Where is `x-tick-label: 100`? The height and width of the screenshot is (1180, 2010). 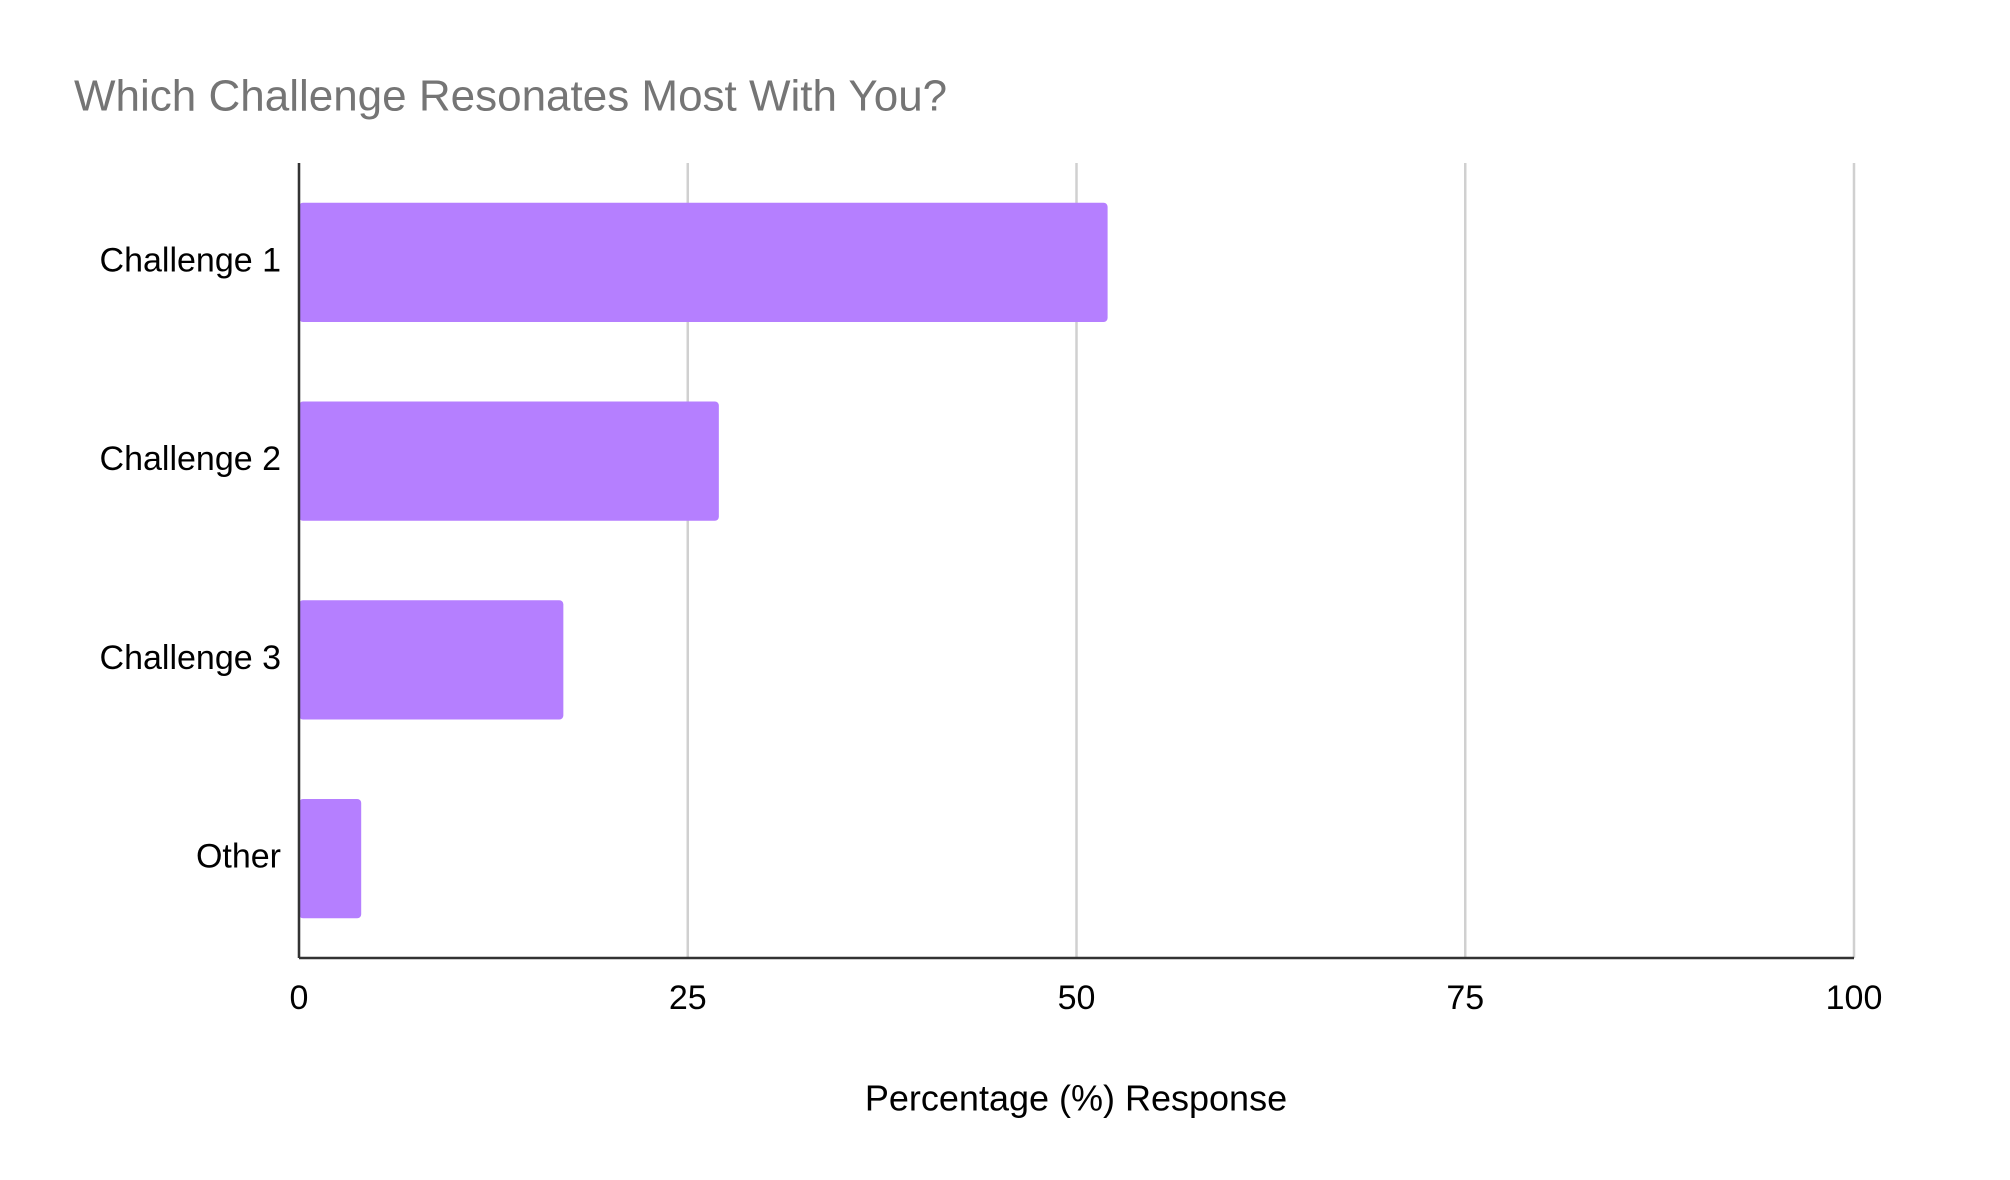
x-tick-label: 100 is located at coordinates (1854, 998).